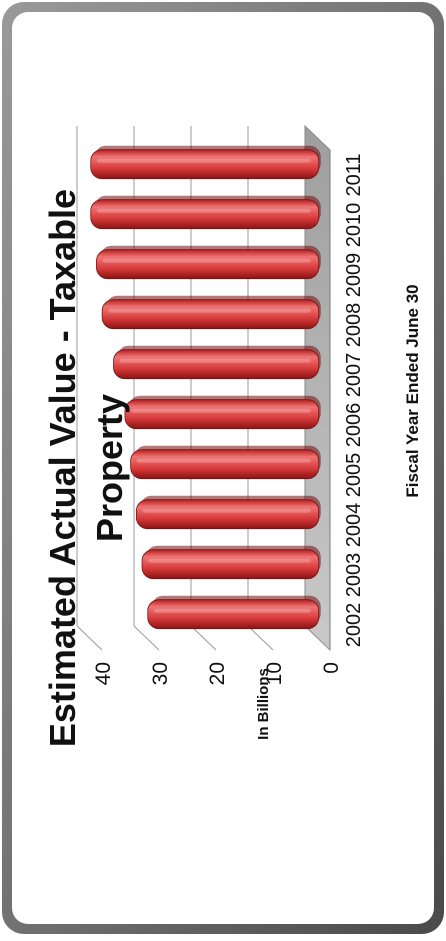 This screenshot has width=446, height=941. Describe the element at coordinates (354, 525) in the screenshot. I see `x-tick-label: 2004` at that location.